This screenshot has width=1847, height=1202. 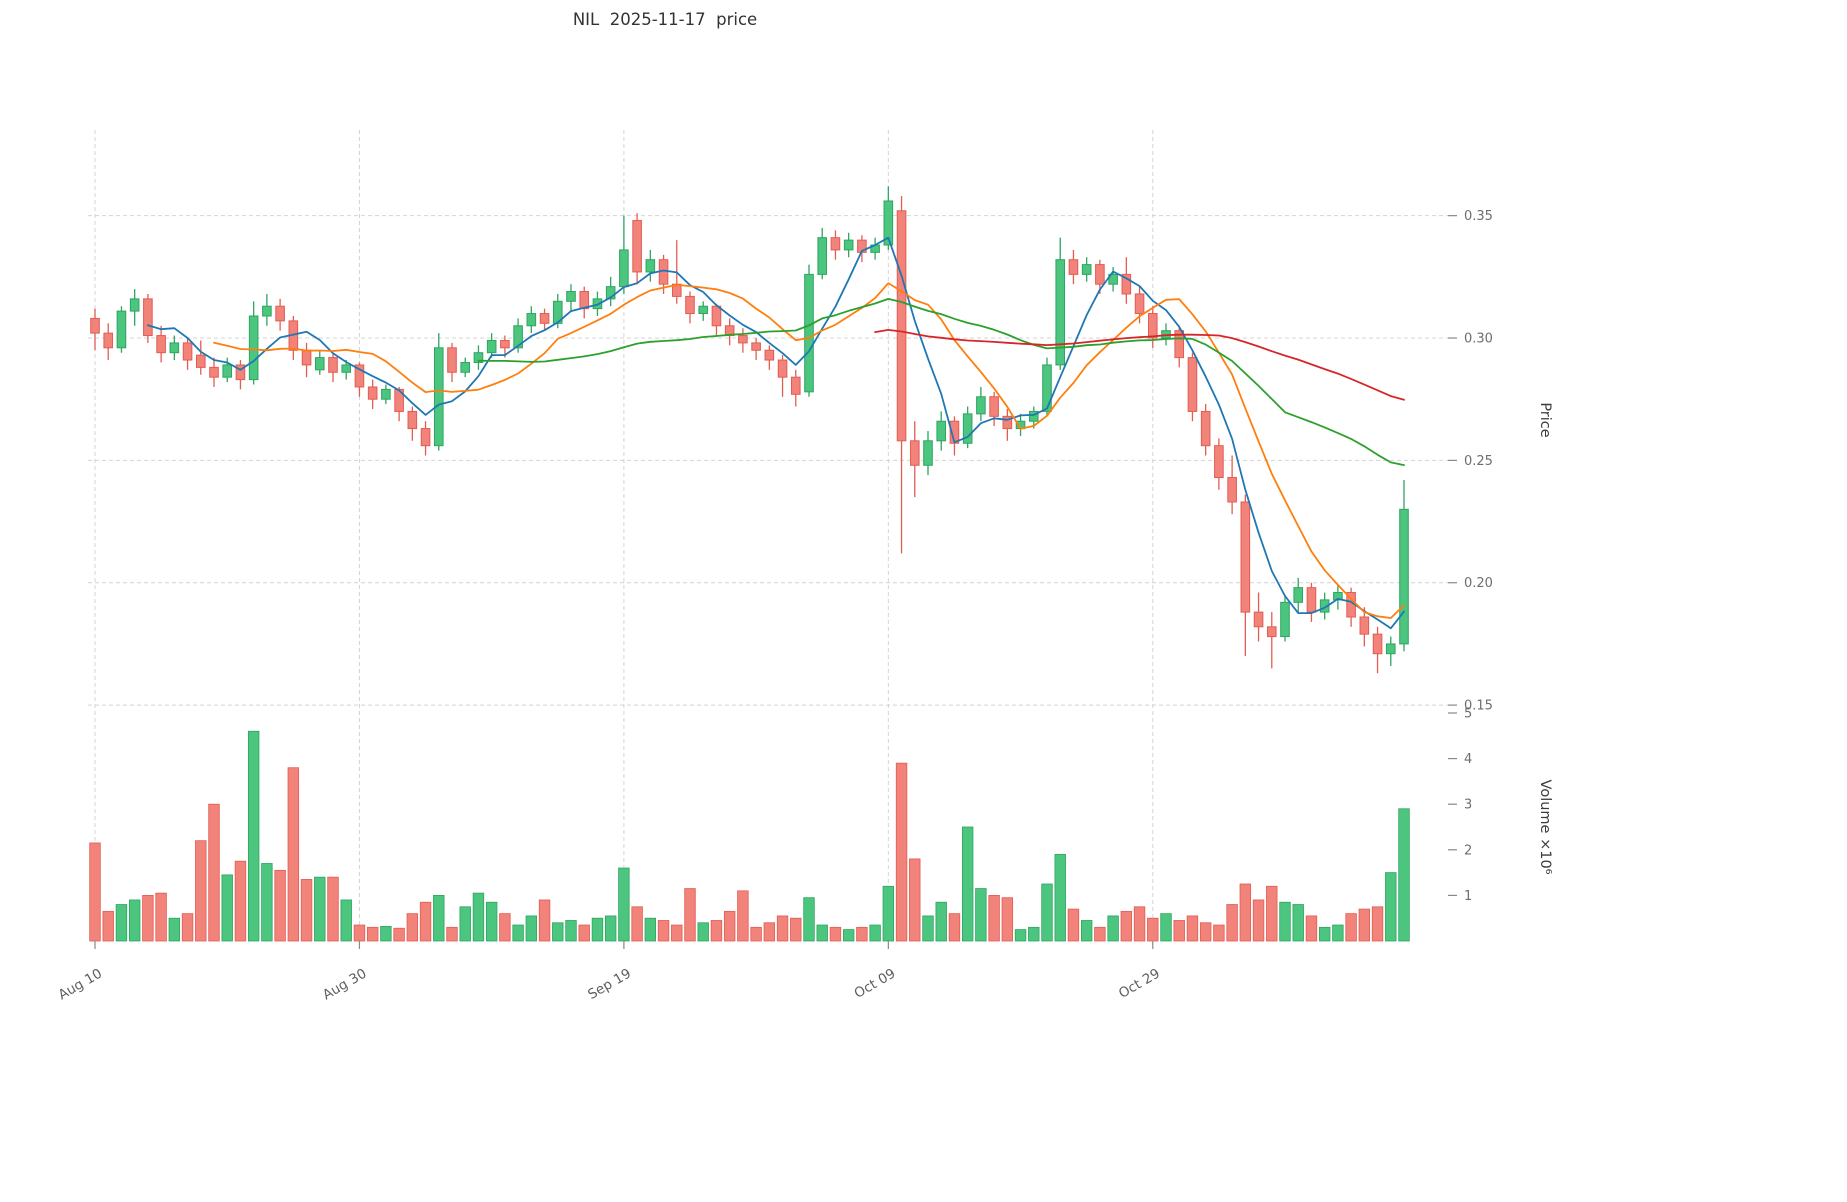 What do you see at coordinates (1478, 706) in the screenshot?
I see `price-tick-label: 0.15` at bounding box center [1478, 706].